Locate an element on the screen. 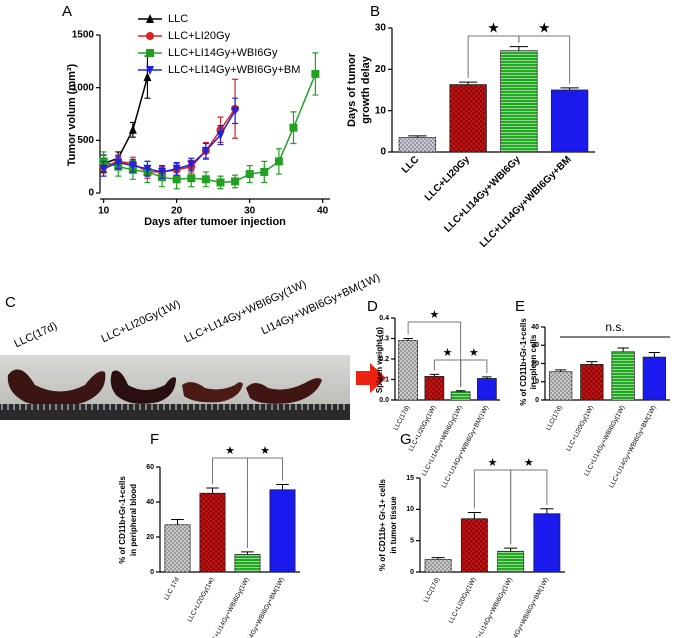 The height and width of the screenshot is (638, 685). y-axis-label: in tumor tissue is located at coordinates (393, 525).